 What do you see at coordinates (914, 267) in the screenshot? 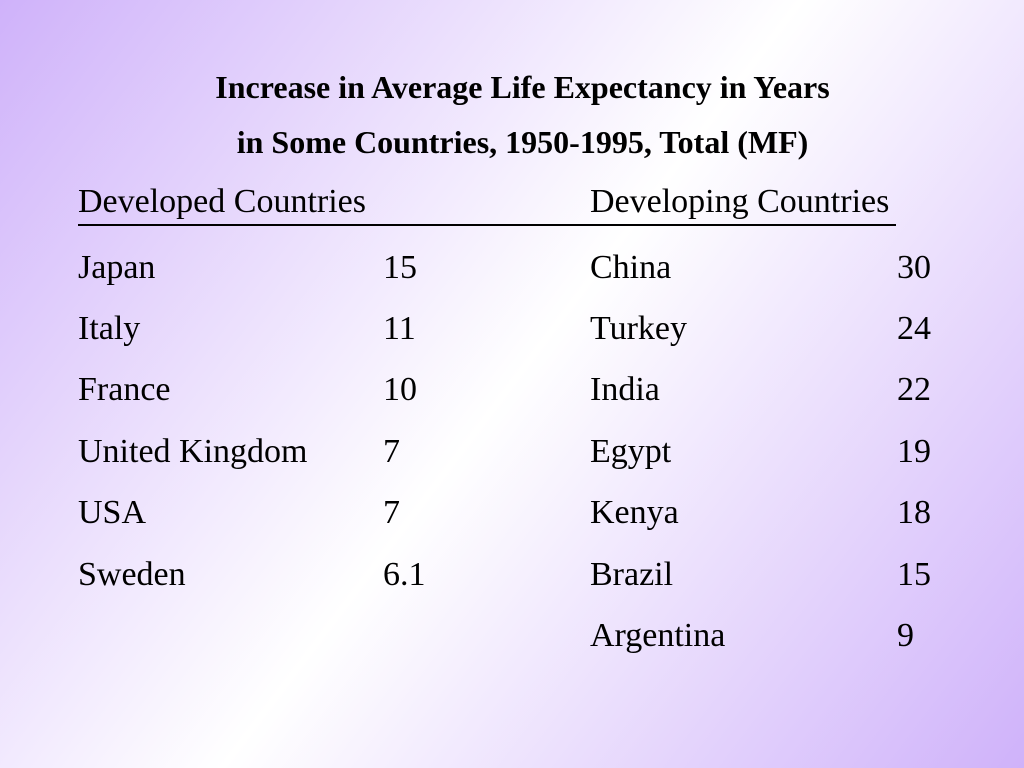
I see `developing-country-value: 30` at bounding box center [914, 267].